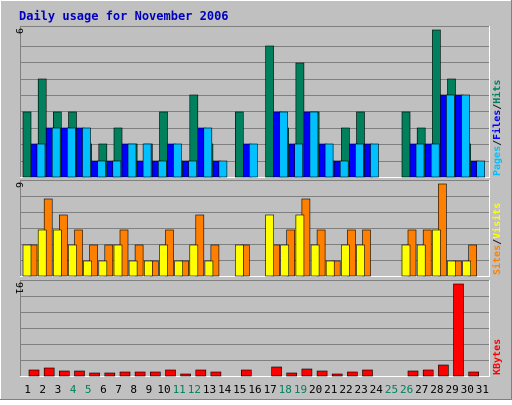  I want to click on x-tick-label: 19, so click(300, 389).